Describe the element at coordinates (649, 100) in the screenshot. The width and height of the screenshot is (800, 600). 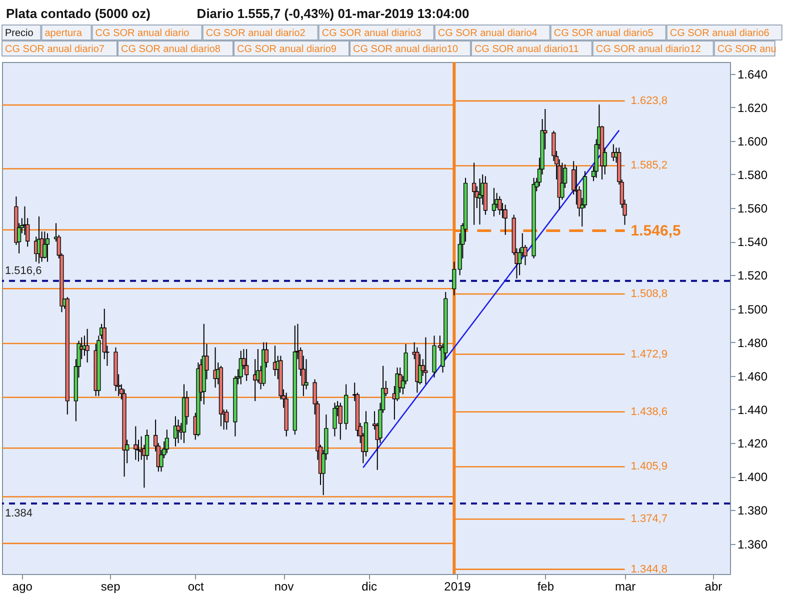
I see `data-label: 1.623,8` at that location.